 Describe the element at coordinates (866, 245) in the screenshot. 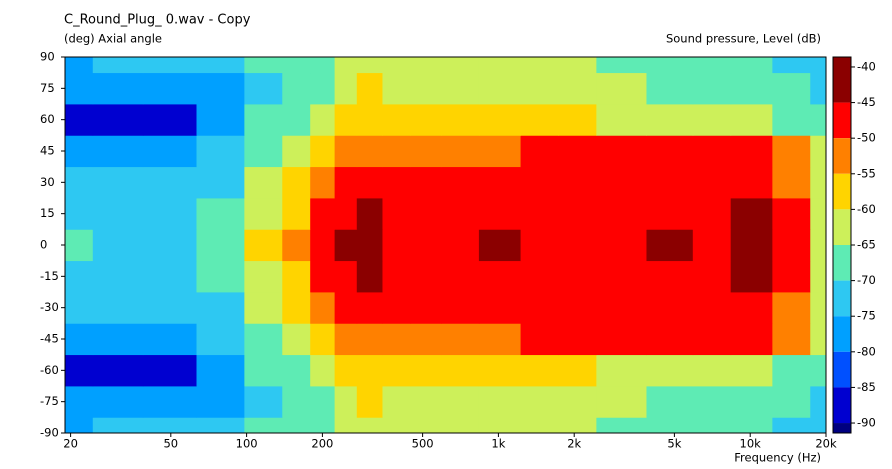

I see `colorbar-tick-label: -65` at that location.